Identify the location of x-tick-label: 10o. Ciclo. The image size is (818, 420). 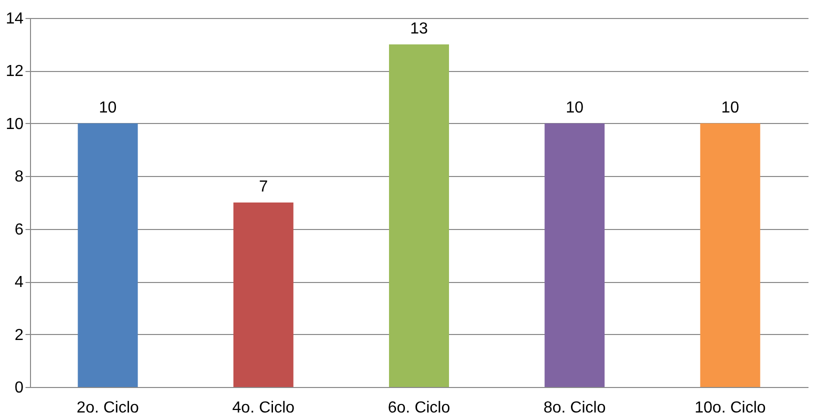
(730, 408).